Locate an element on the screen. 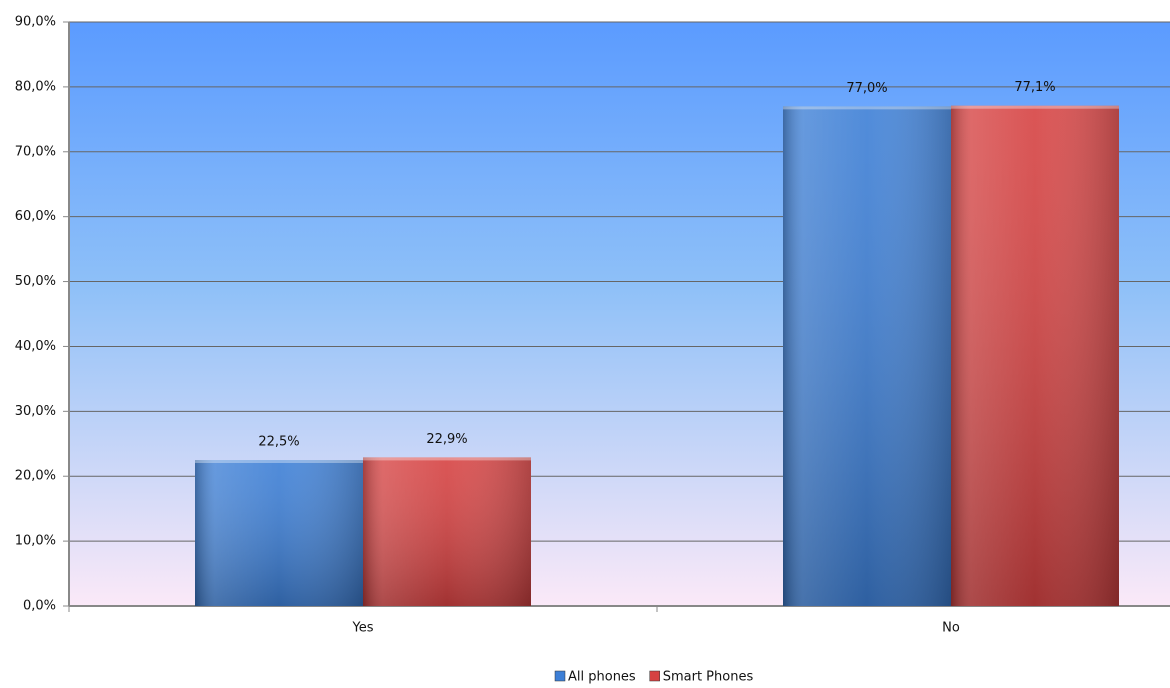 This screenshot has height=688, width=1170. y-tick-label: 0,0% is located at coordinates (39, 606).